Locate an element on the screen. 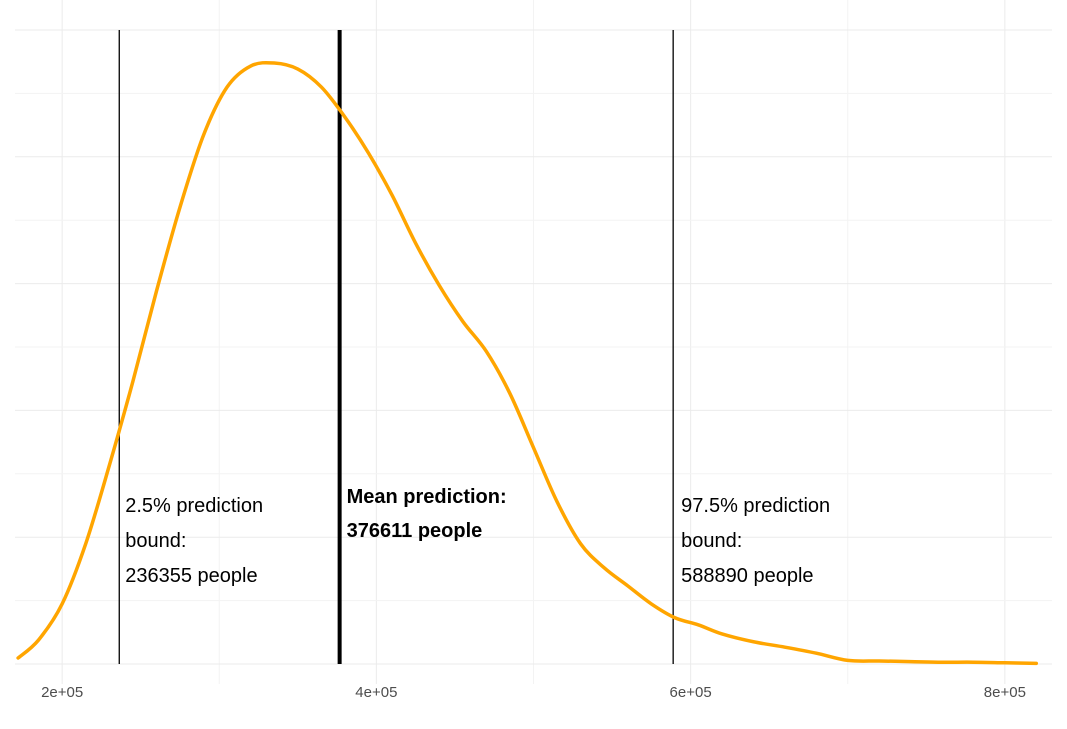 The image size is (1067, 729). annotation-line: 376611 people is located at coordinates (415, 531).